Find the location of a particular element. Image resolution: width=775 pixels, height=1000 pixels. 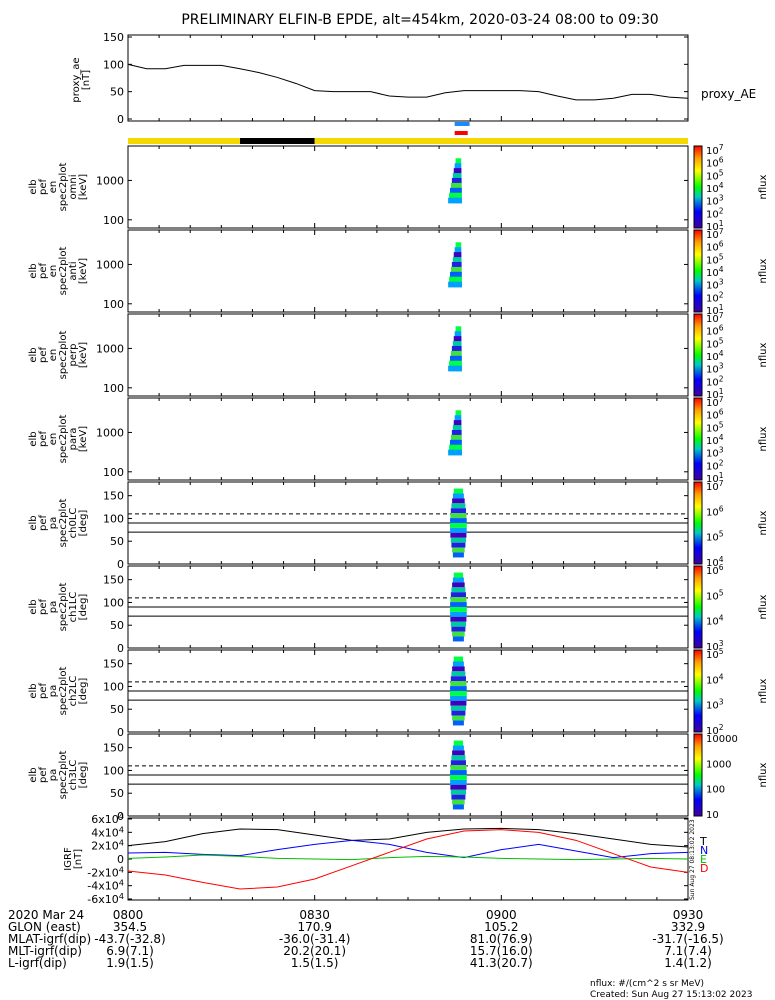

proxy-ae-tick: 100 is located at coordinates (113, 64).